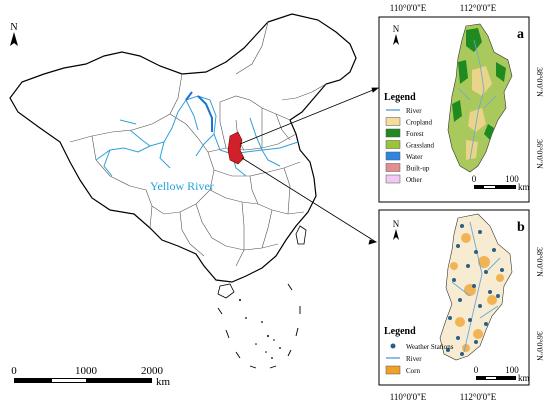 The height and width of the screenshot is (411, 550). What do you see at coordinates (477, 100) in the screenshot?
I see `panel-a-rivers` at bounding box center [477, 100].